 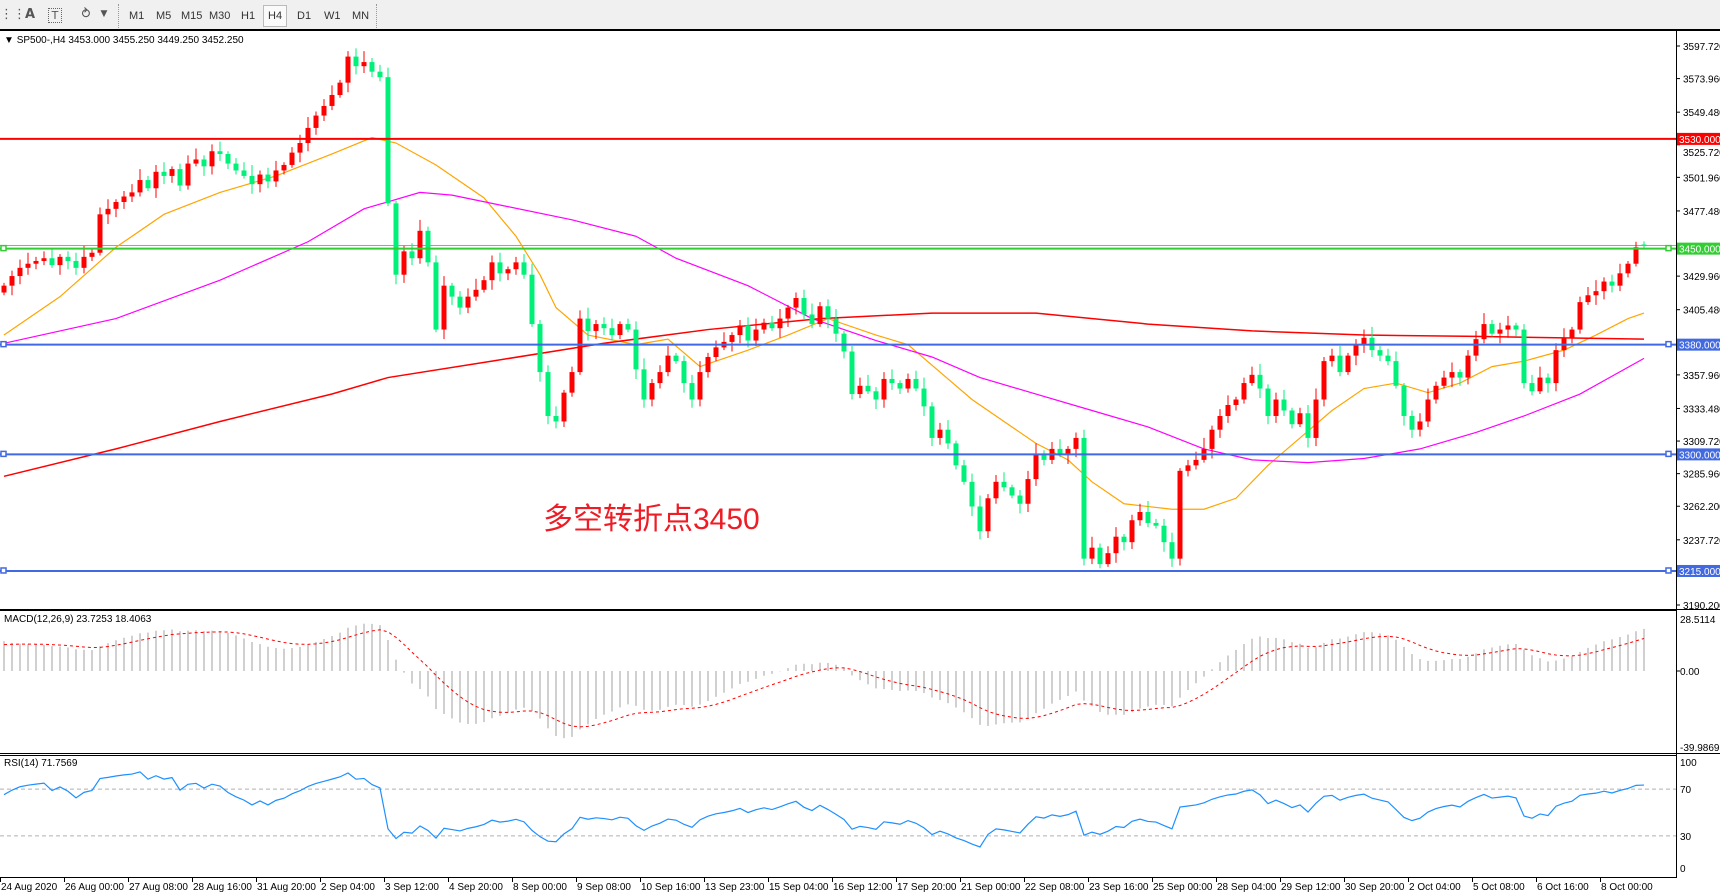 What do you see at coordinates (222, 887) in the screenshot?
I see `time-tick-label: 28 Aug 16:00` at bounding box center [222, 887].